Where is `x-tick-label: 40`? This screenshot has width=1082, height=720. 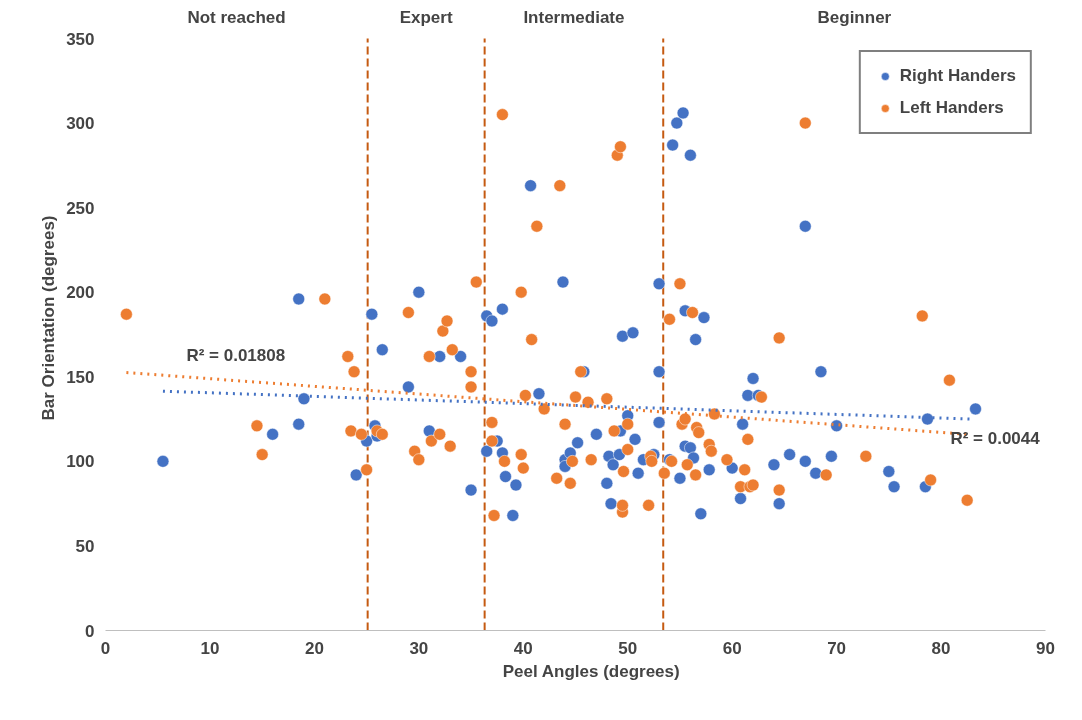
x-tick-label: 40 is located at coordinates (523, 648).